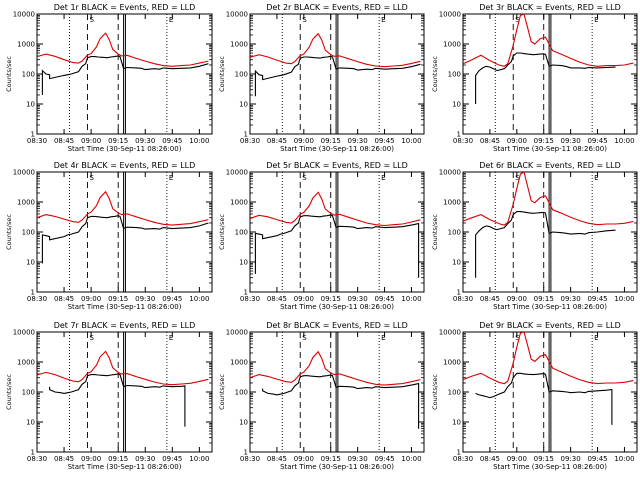 The height and width of the screenshot is (480, 640). Describe the element at coordinates (125, 165) in the screenshot. I see `chart-title: Det 4r BLACK = Events, RED = LLD` at that location.